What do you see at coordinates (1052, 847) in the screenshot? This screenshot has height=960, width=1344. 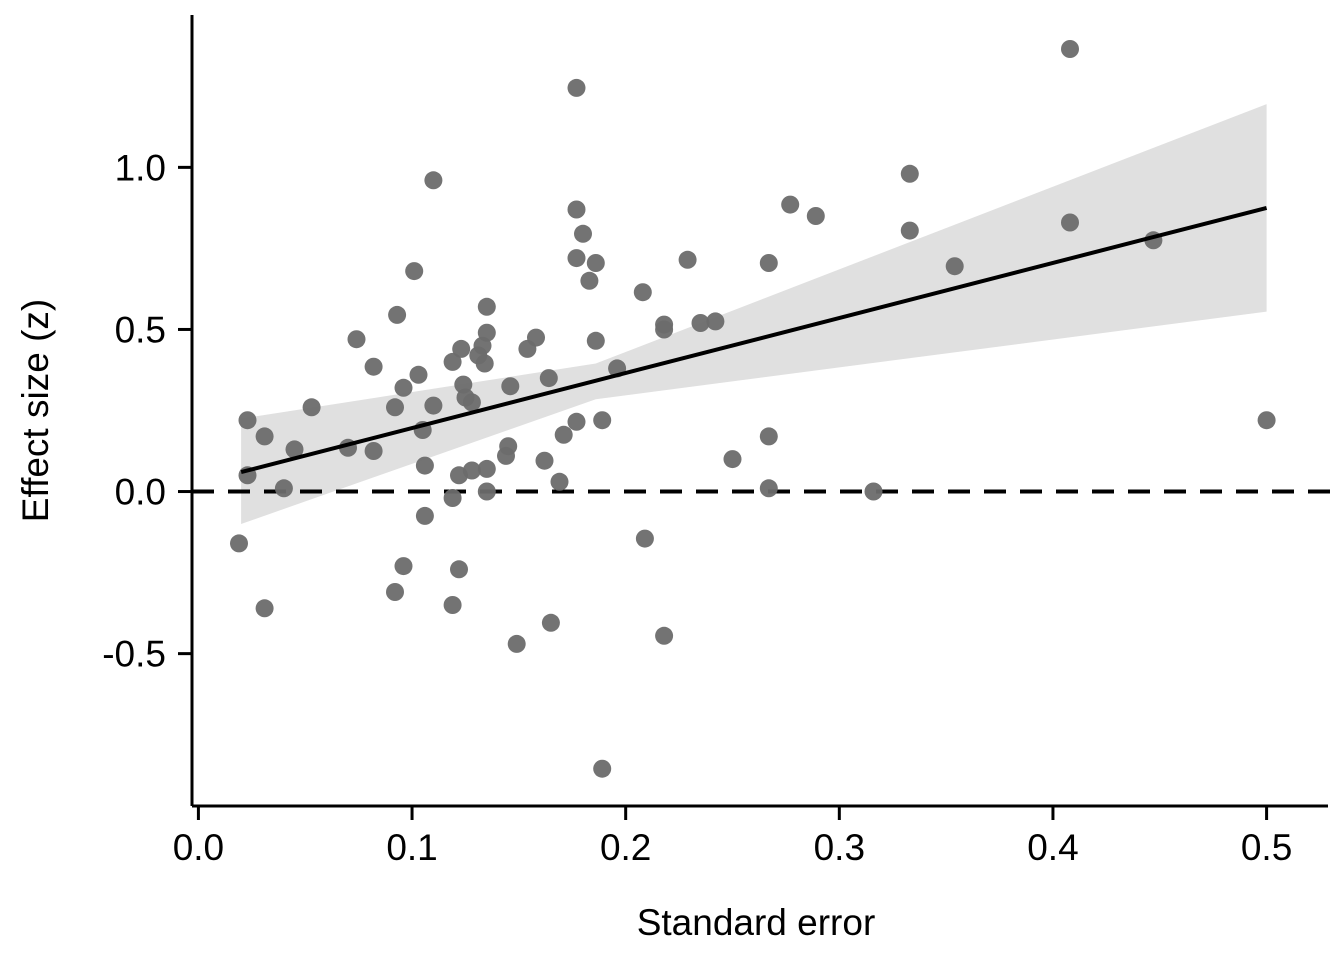 I see `x-tick-label-5: 0.4` at bounding box center [1052, 847].